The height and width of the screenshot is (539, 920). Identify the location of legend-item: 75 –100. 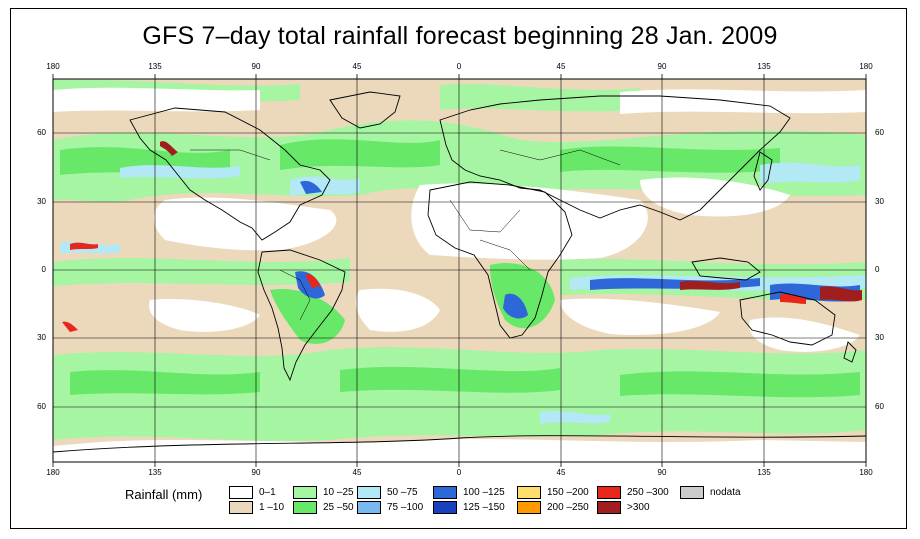
(390, 507).